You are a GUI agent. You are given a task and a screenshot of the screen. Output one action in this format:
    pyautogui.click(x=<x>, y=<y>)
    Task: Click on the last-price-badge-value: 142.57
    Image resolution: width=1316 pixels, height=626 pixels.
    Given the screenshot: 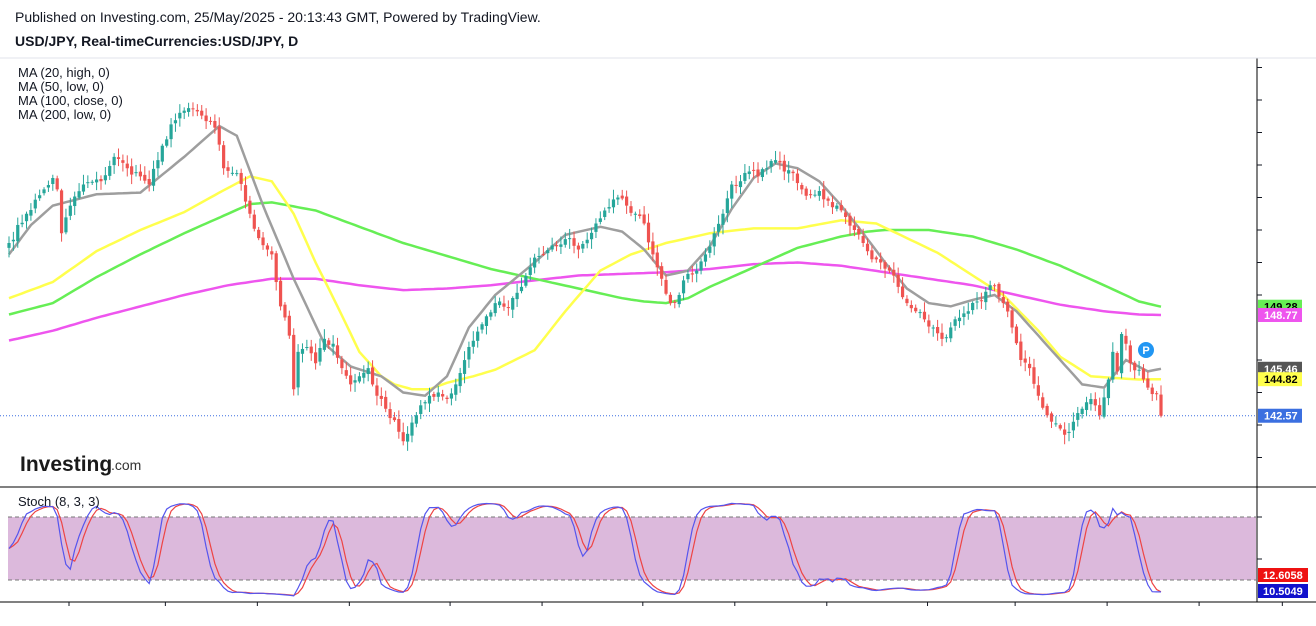 What is the action you would take?
    pyautogui.click(x=1281, y=417)
    